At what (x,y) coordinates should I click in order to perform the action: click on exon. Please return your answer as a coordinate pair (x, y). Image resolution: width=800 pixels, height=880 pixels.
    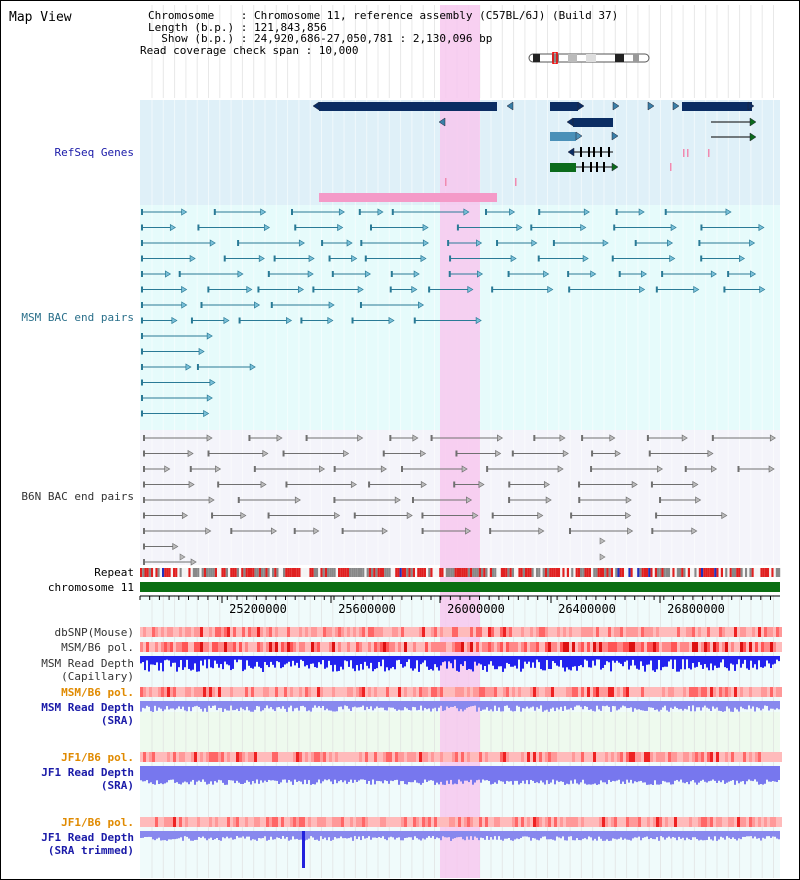
    Looking at the image, I should click on (597, 167).